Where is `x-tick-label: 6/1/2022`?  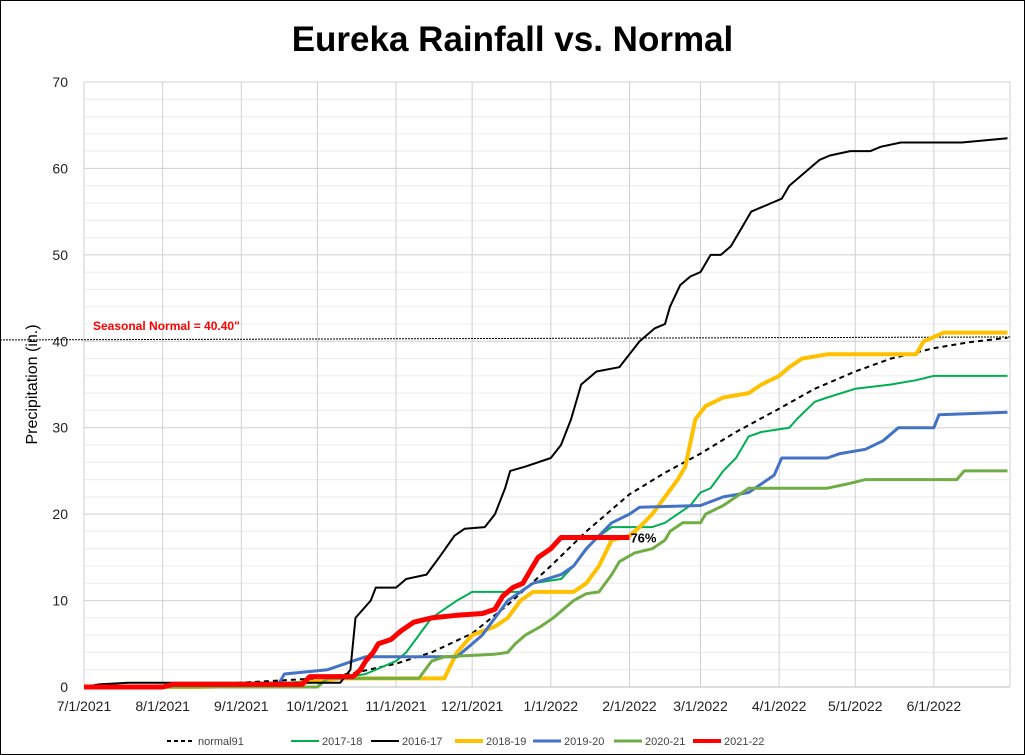
x-tick-label: 6/1/2022 is located at coordinates (934, 706).